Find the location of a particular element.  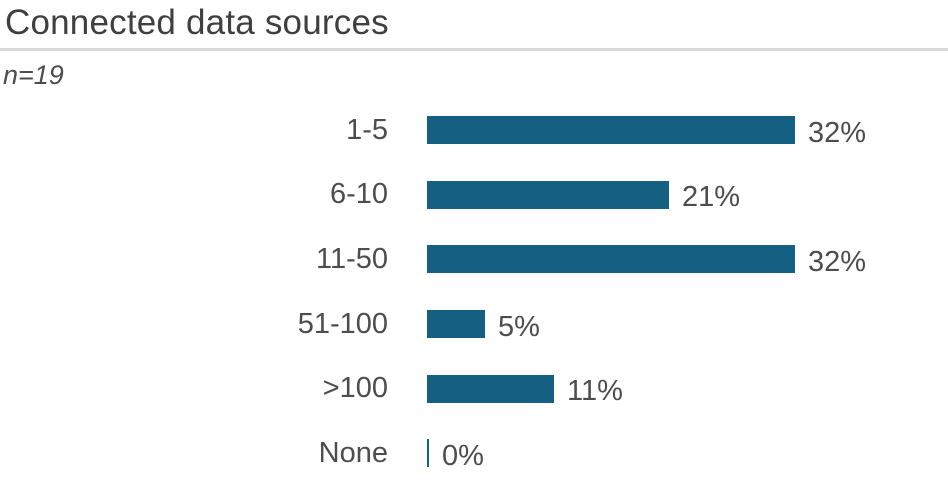

bar-none is located at coordinates (428, 453).